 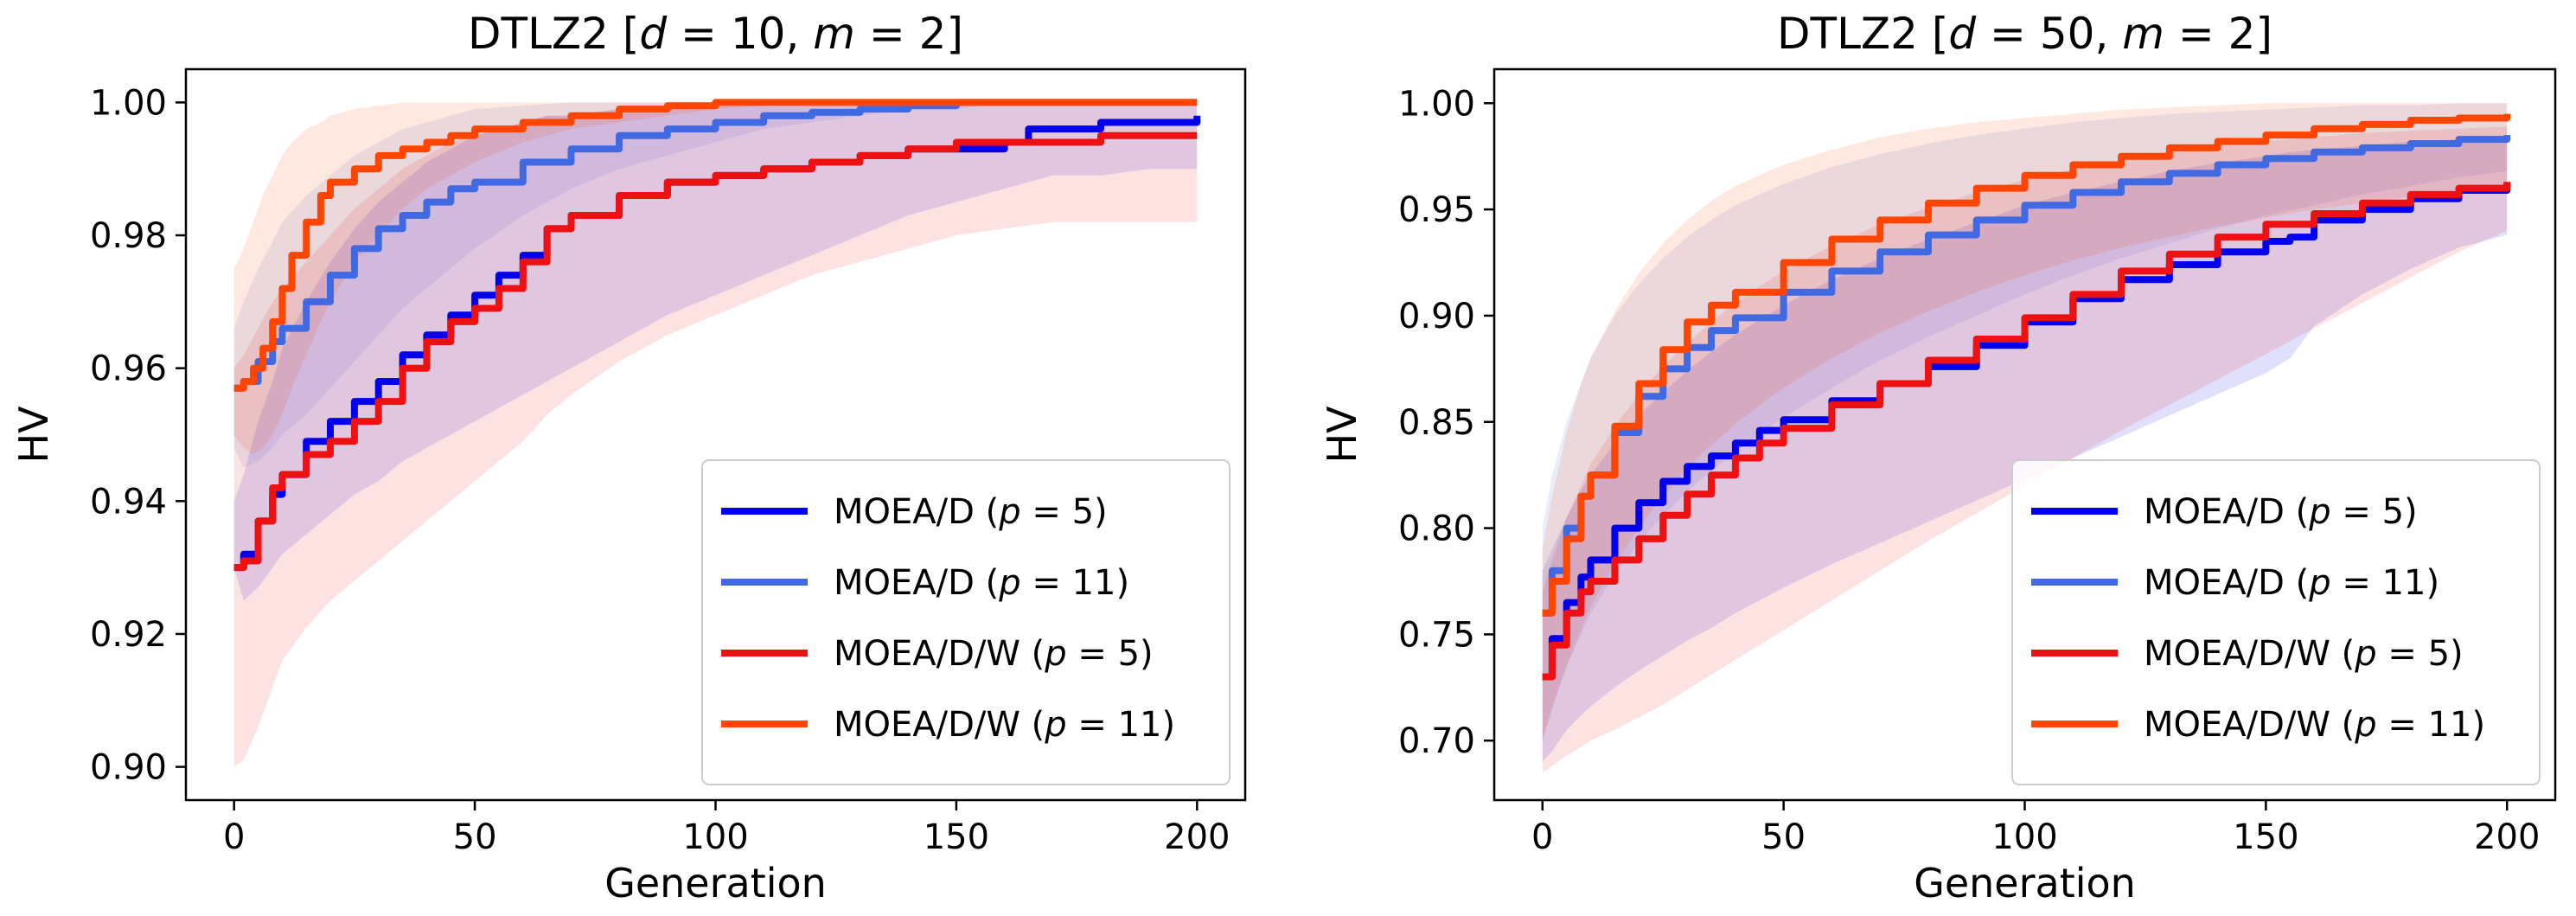 What do you see at coordinates (1437, 104) in the screenshot?
I see `chart1-ytick-label: 1.00` at bounding box center [1437, 104].